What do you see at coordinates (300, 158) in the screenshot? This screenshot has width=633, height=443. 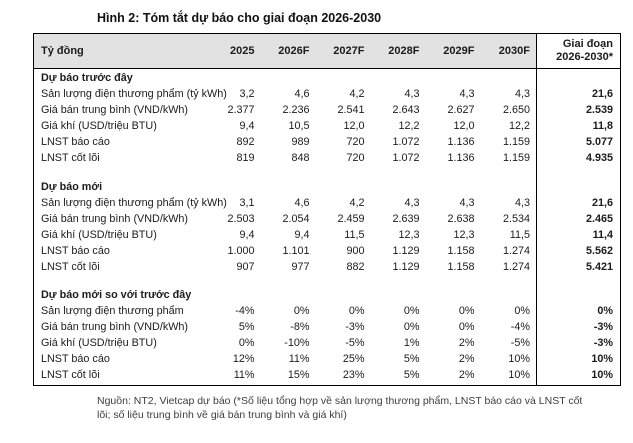 I see `cell-value: 848` at bounding box center [300, 158].